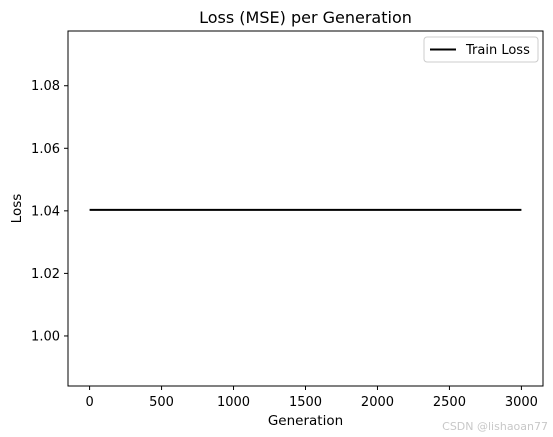 This screenshot has width=553, height=437. Describe the element at coordinates (497, 50) in the screenshot. I see `legend-label-train-loss: Train Loss` at that location.